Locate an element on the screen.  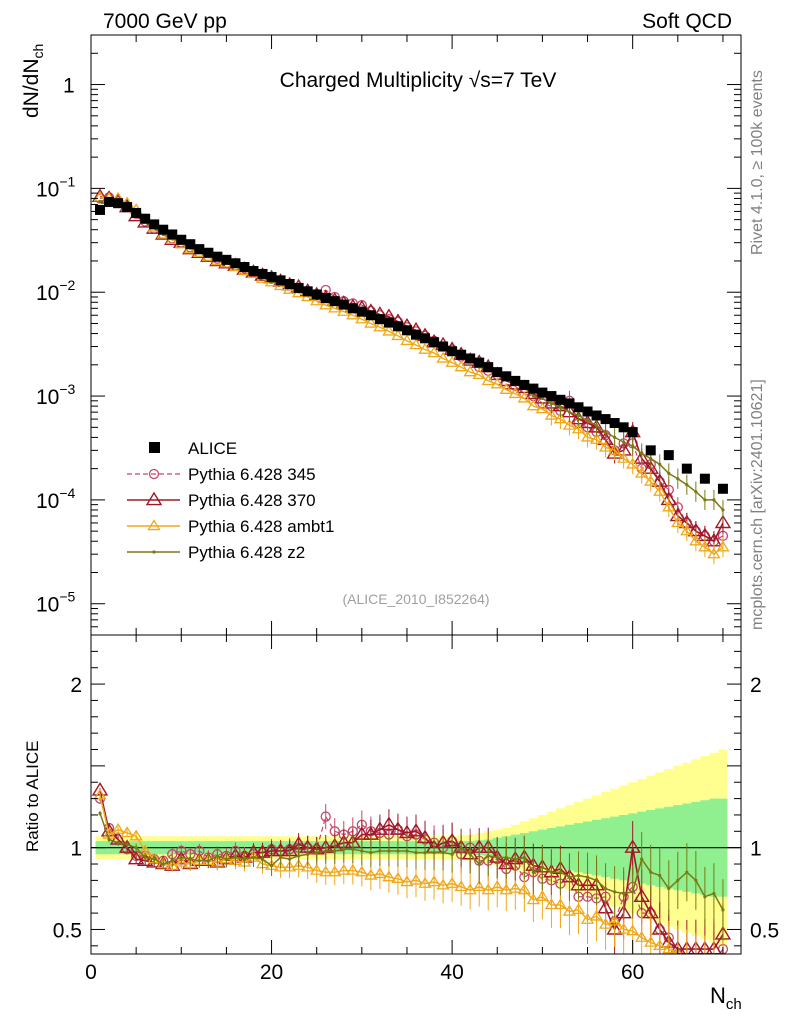
y-tick-label: 1 is located at coordinates (69, 86).